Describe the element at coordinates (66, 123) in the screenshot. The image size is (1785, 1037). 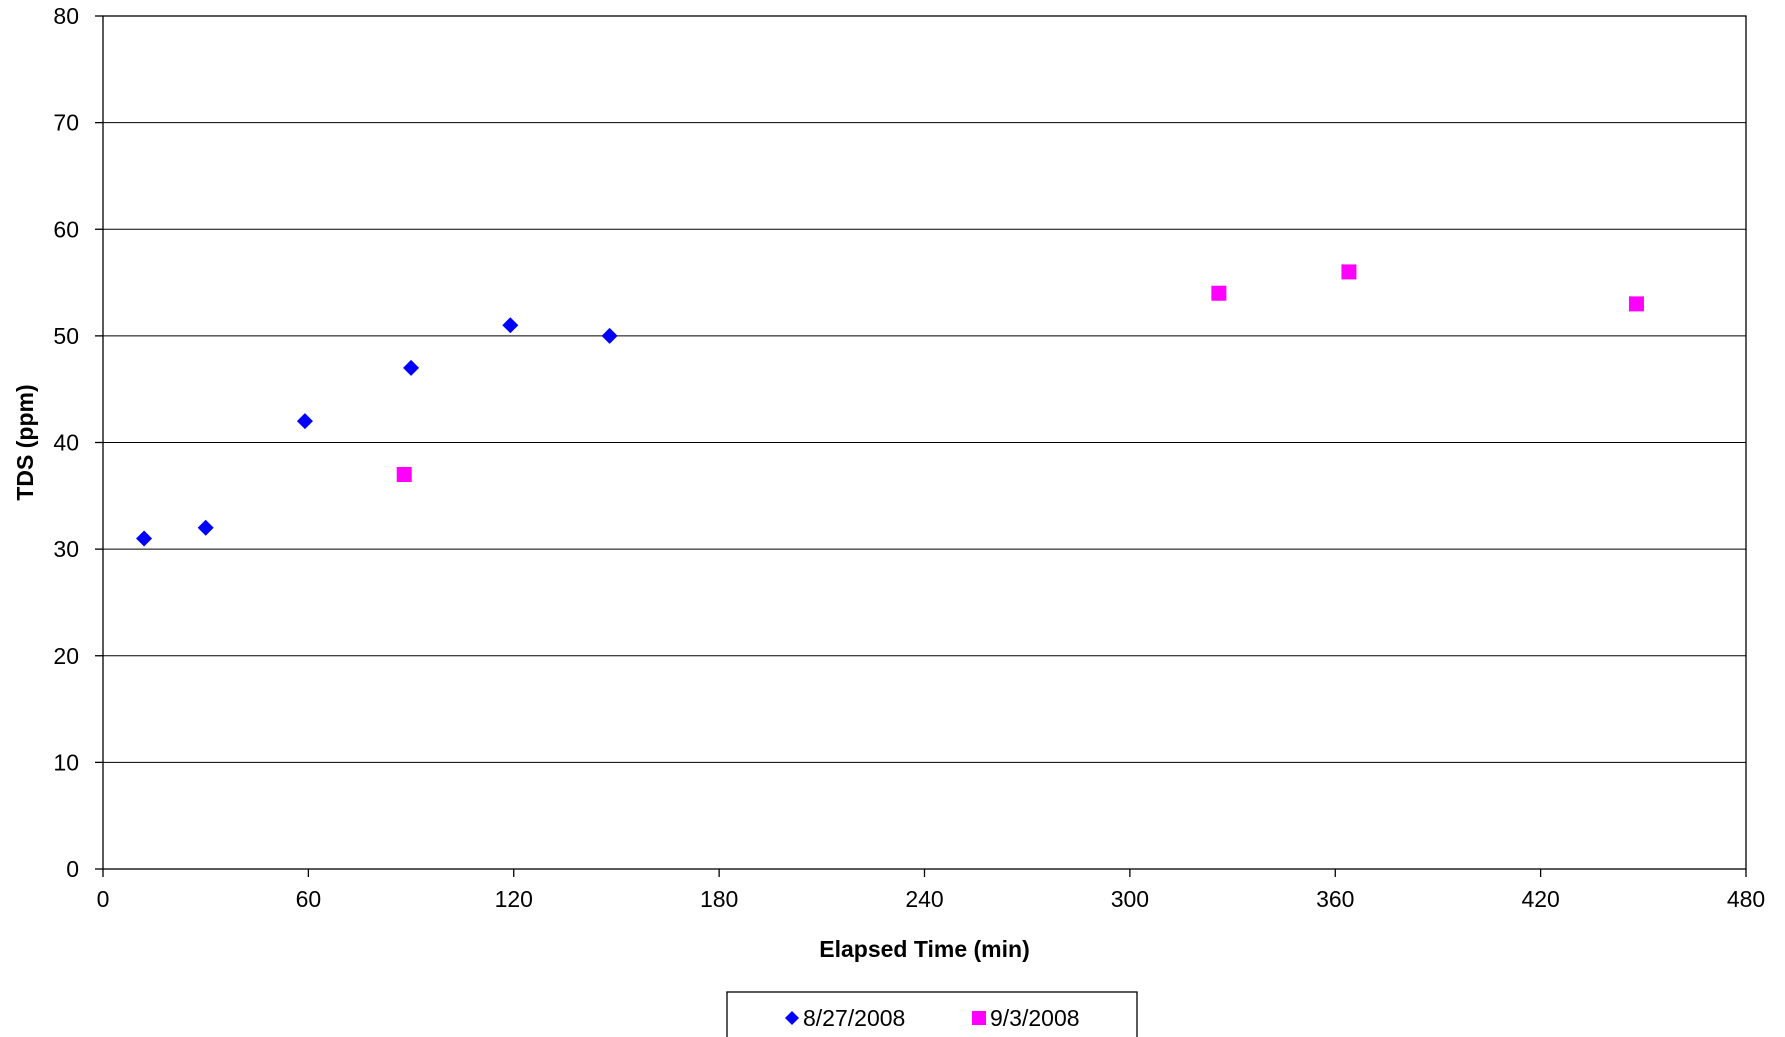
I see `y-tick-label: 70` at that location.